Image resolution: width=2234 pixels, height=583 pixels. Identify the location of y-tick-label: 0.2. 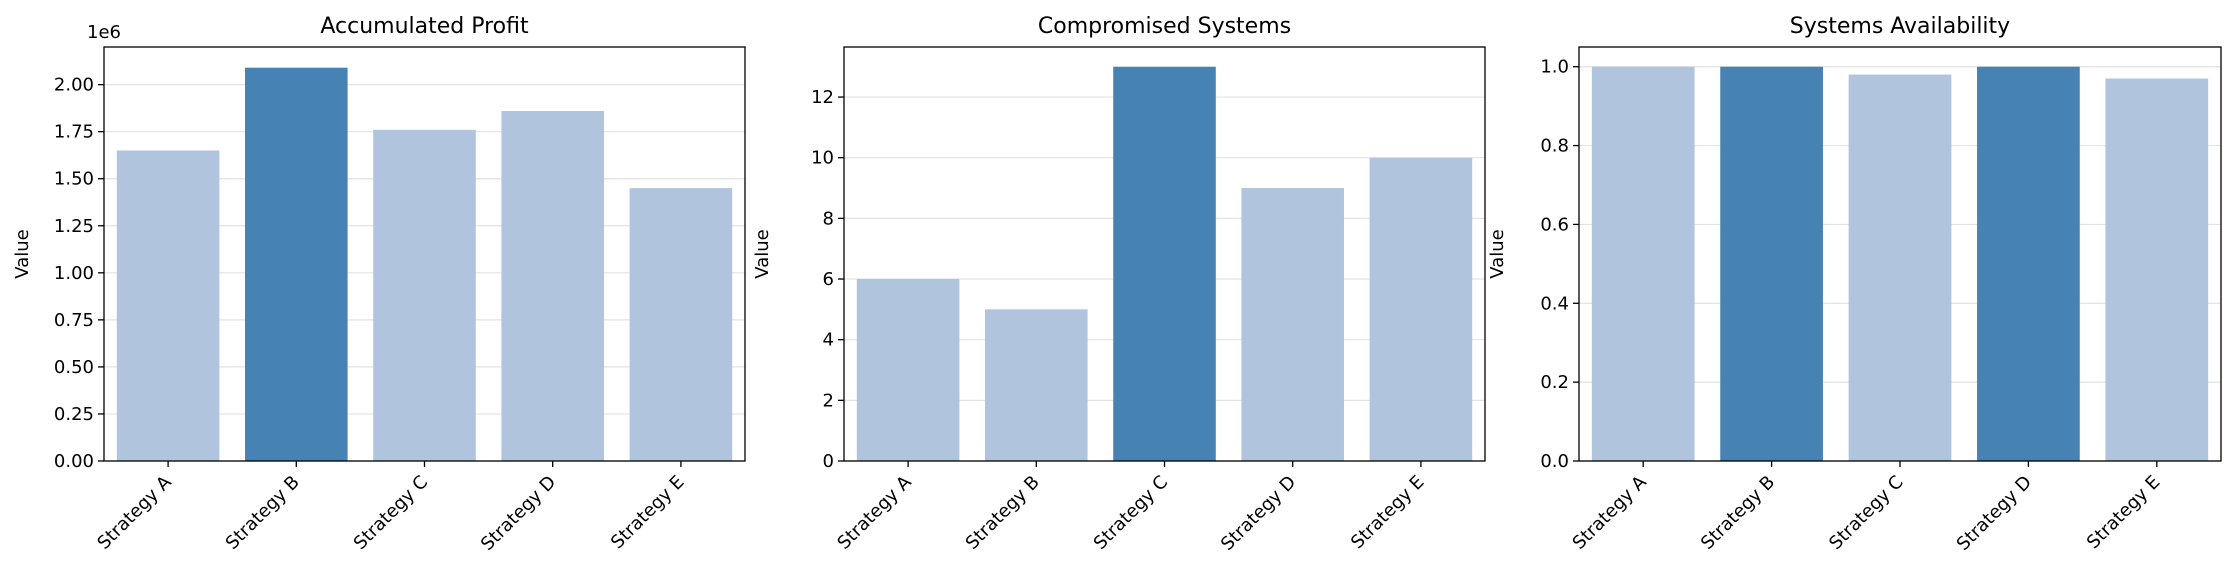
(1554, 382).